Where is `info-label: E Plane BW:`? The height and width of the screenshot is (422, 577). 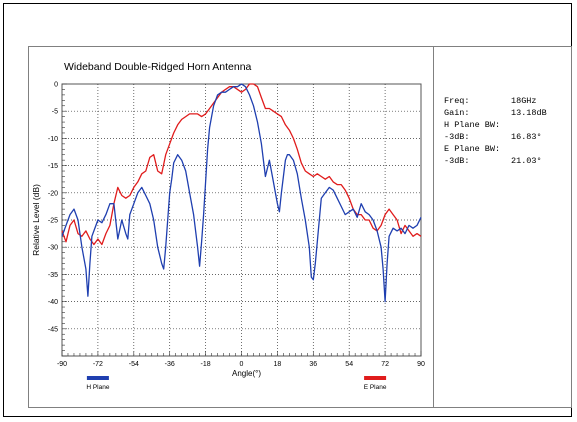
info-label: E Plane BW: is located at coordinates (472, 149).